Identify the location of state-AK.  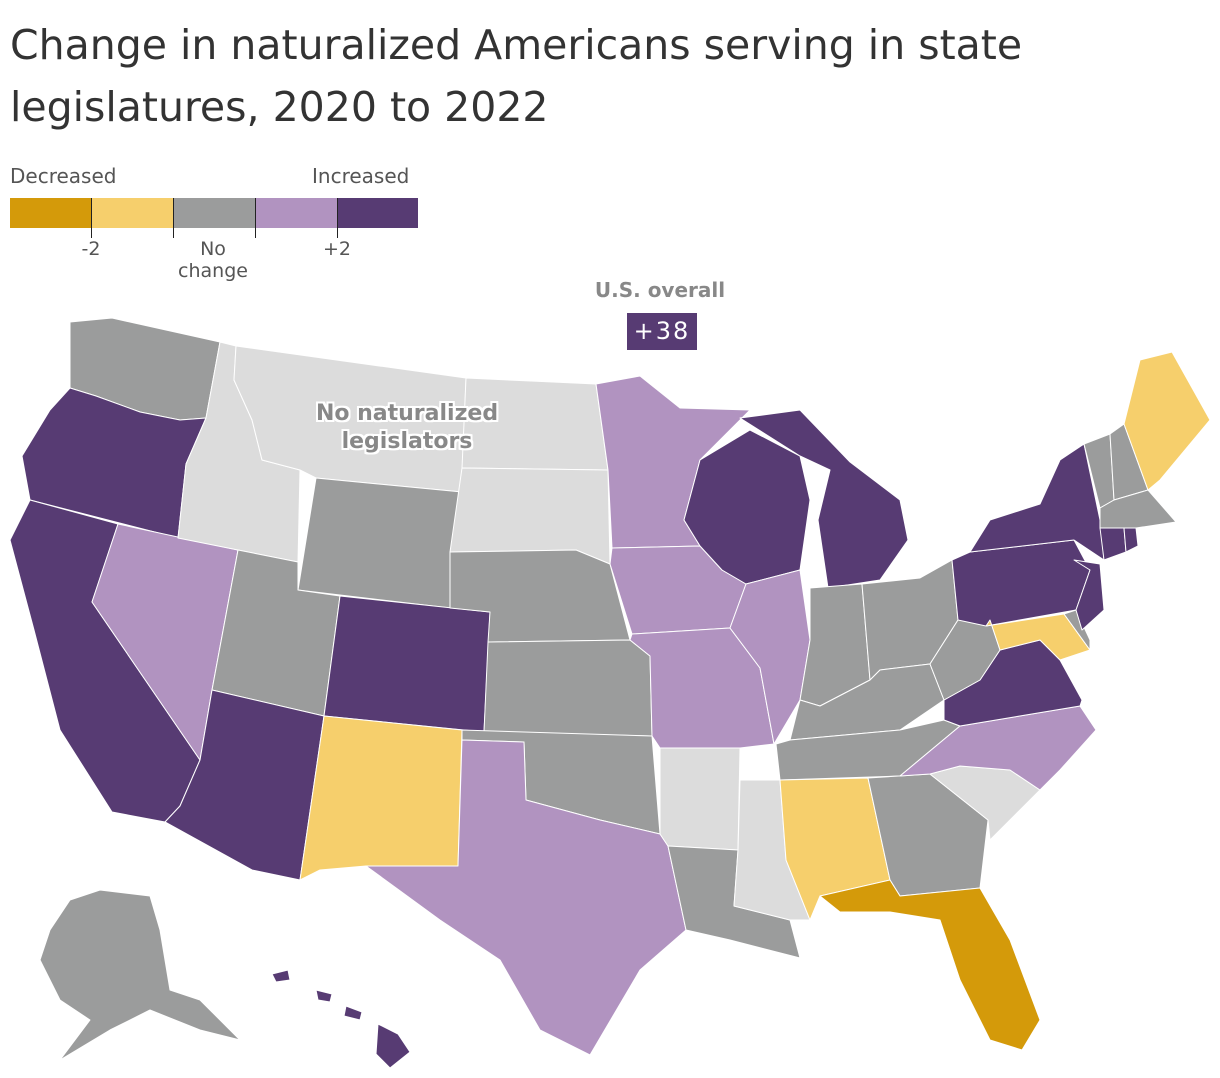
(140, 975).